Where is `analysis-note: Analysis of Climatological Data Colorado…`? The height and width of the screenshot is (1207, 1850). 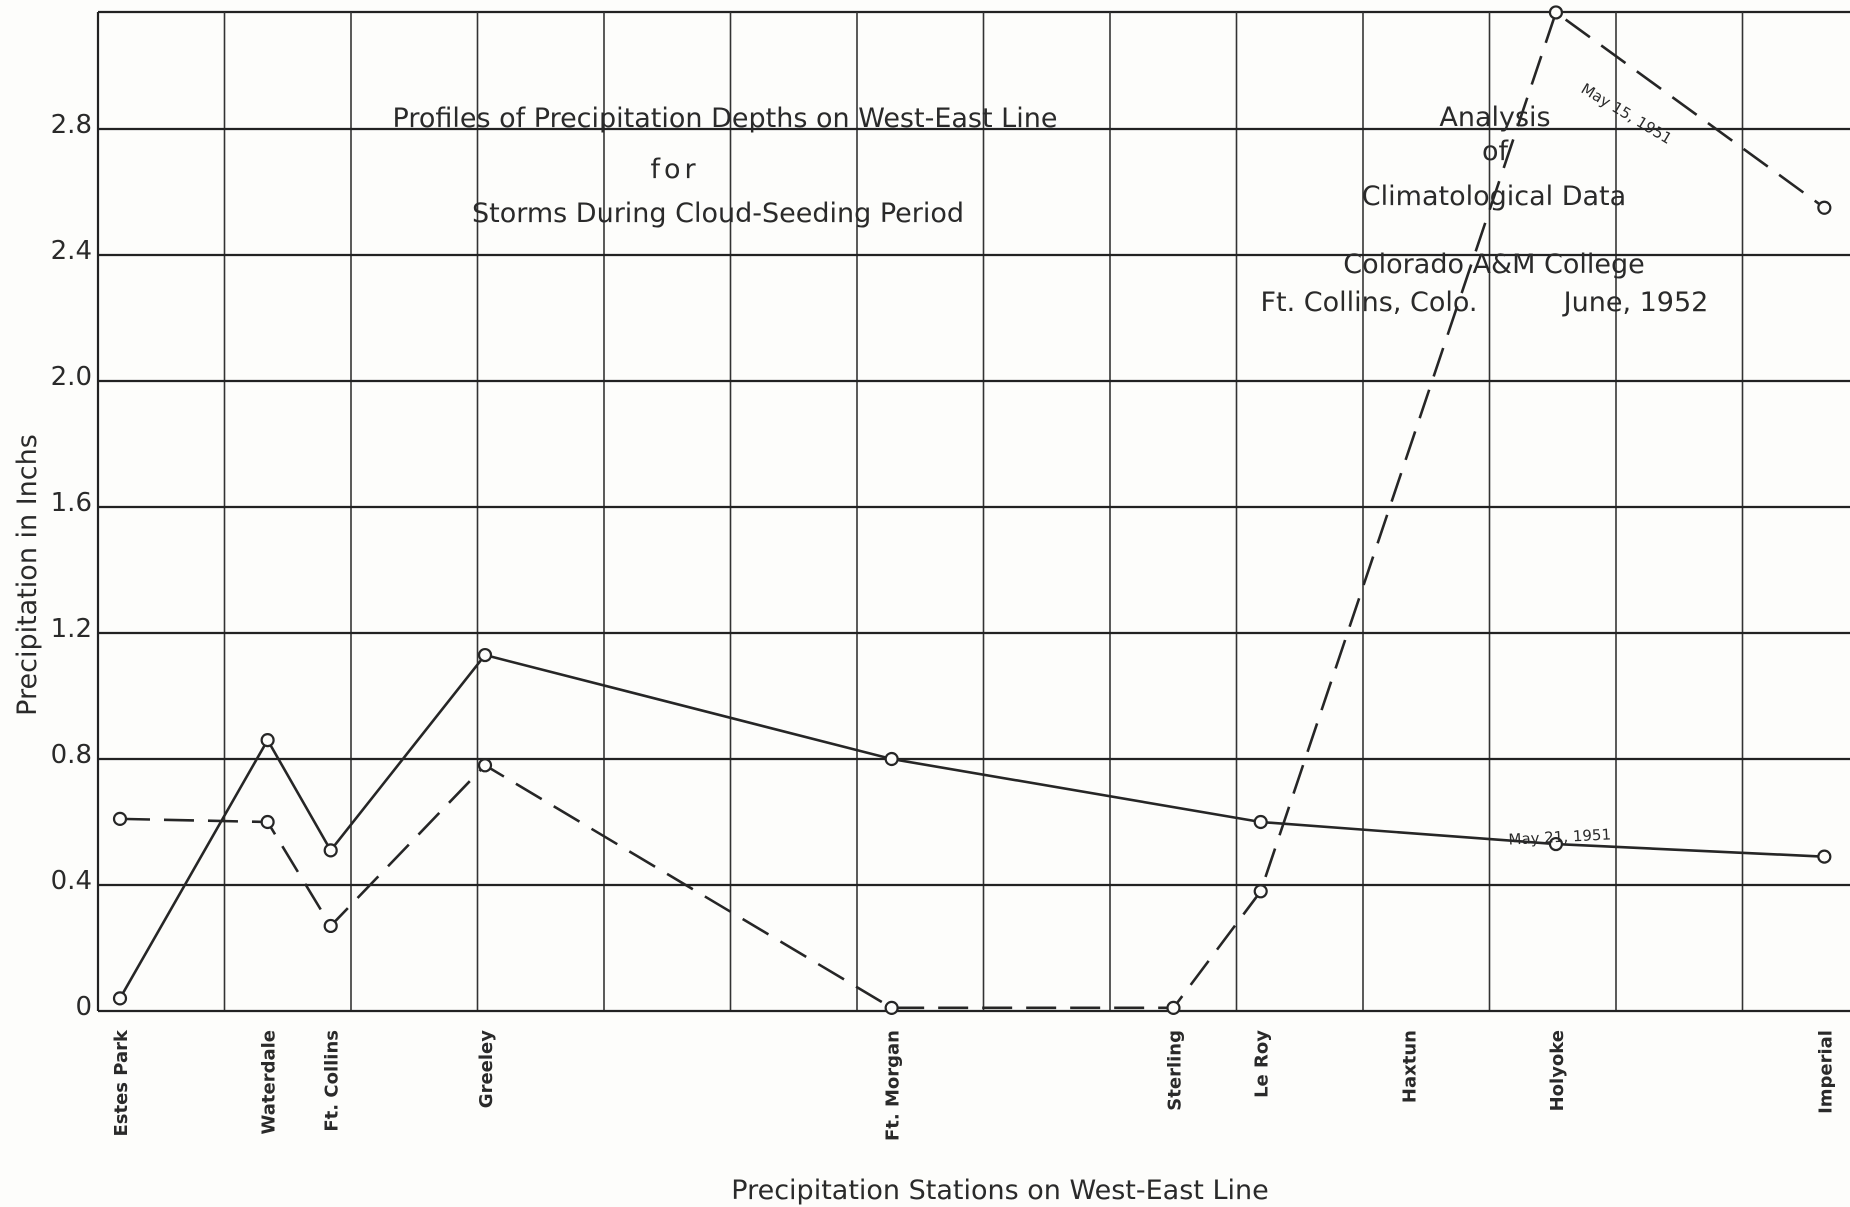
analysis-note: Analysis of Climatological Data Colorado… is located at coordinates (1484, 210).